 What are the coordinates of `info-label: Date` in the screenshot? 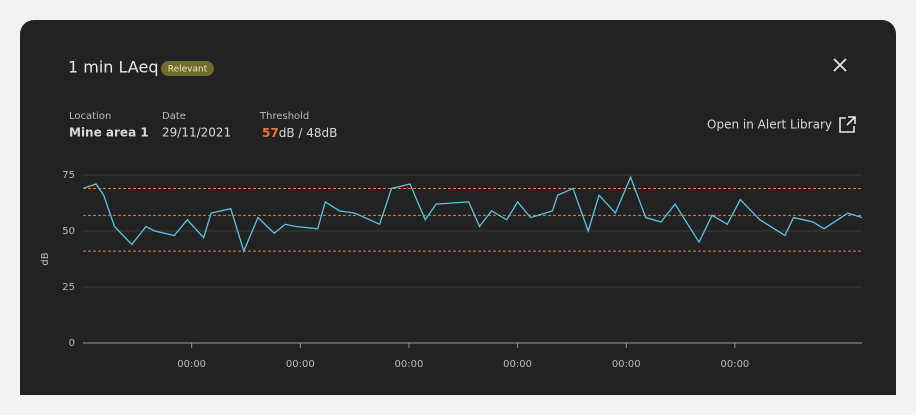 It's located at (174, 116).